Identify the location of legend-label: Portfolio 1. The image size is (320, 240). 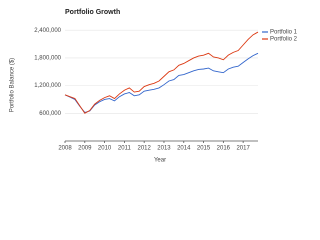
(284, 33).